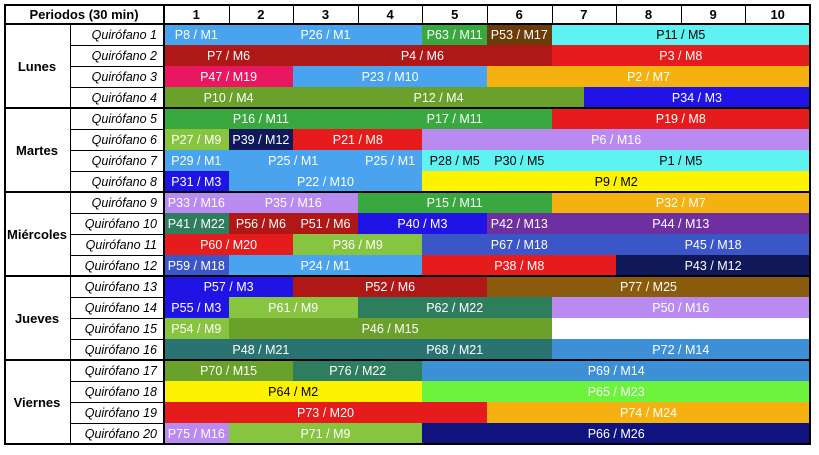  I want to click on surgery-block: P77 / M25, so click(648, 286).